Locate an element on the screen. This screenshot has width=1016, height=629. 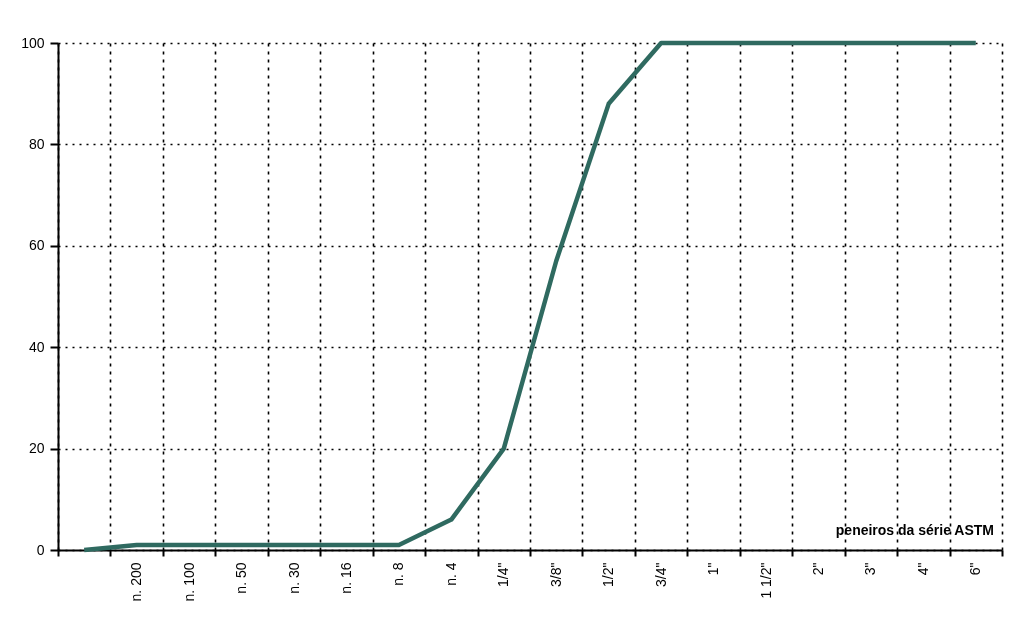
x-tick-label: n. 200 is located at coordinates (136, 582).